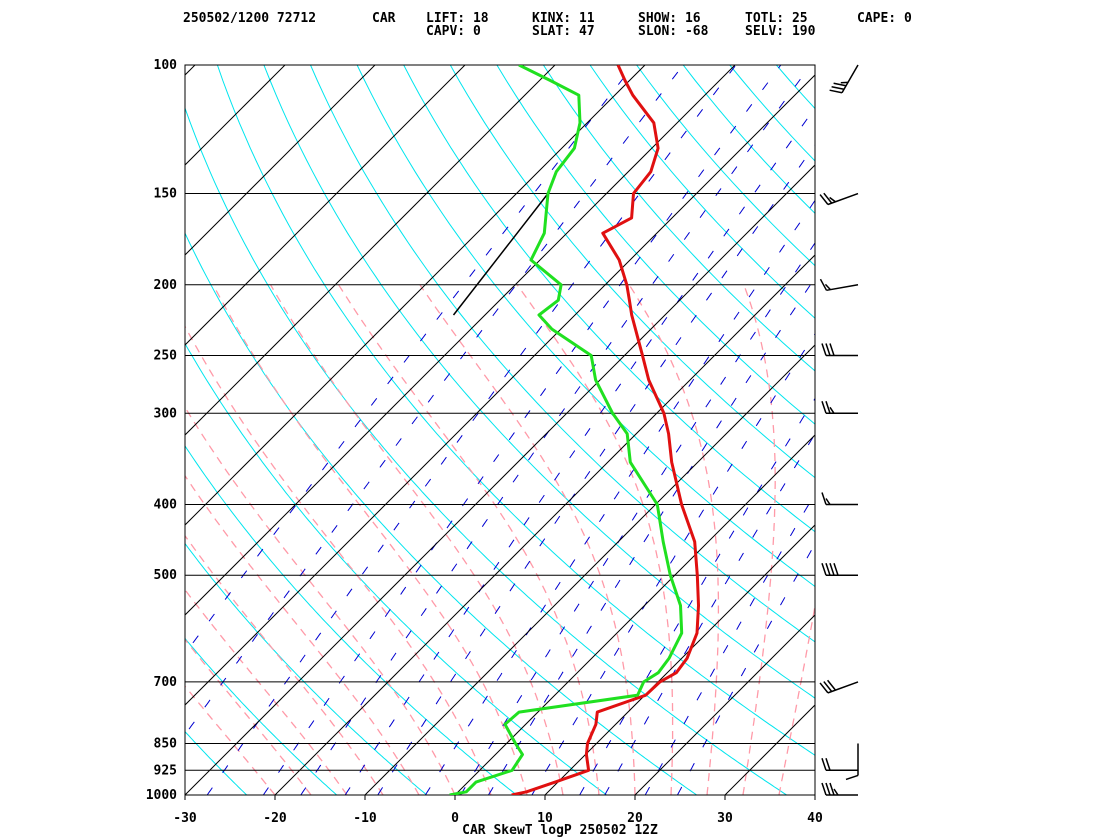 The image size is (1120, 840). Describe the element at coordinates (275, 818) in the screenshot. I see `temperature-tick-label: -20` at that location.